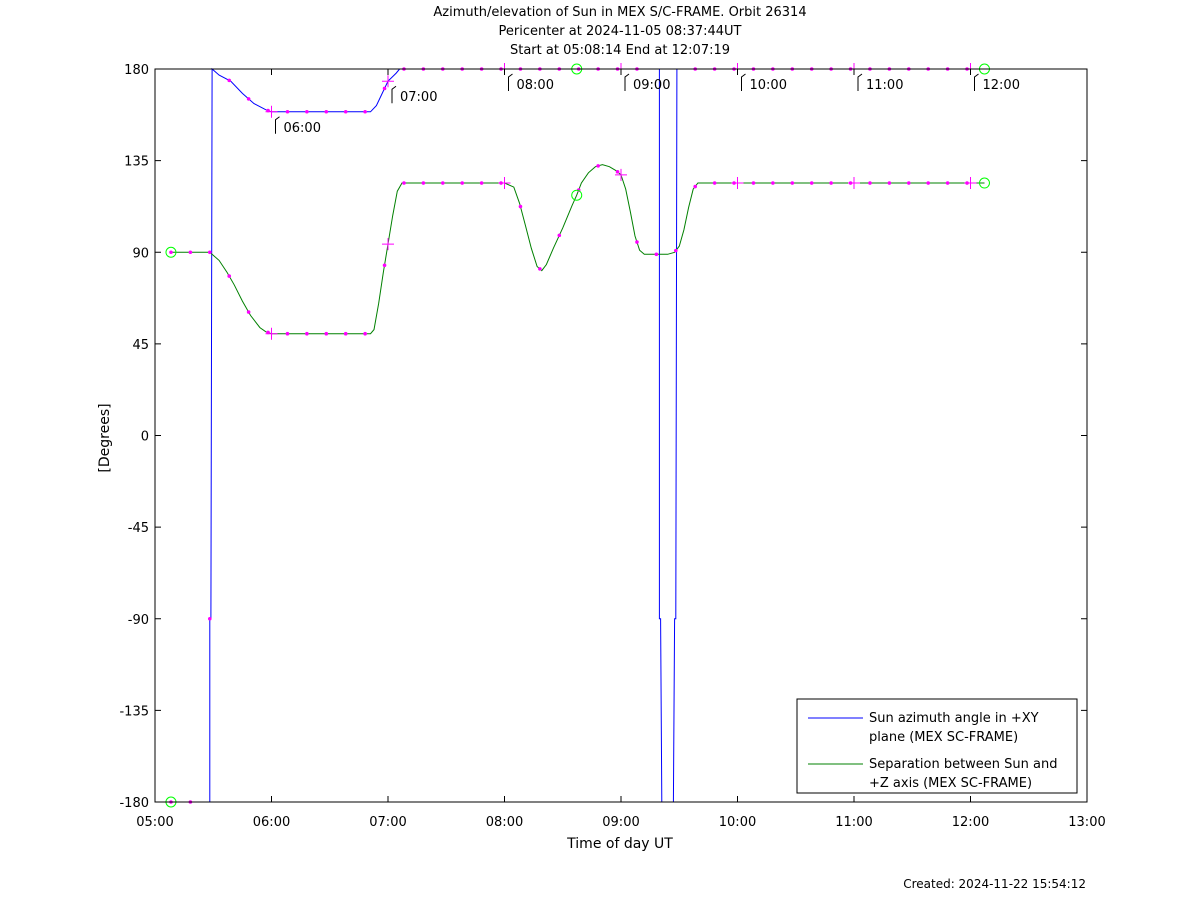 Image resolution: width=1200 pixels, height=901 pixels. Describe the element at coordinates (418, 97) in the screenshot. I see `hour-annotation-label: 07:00` at that location.